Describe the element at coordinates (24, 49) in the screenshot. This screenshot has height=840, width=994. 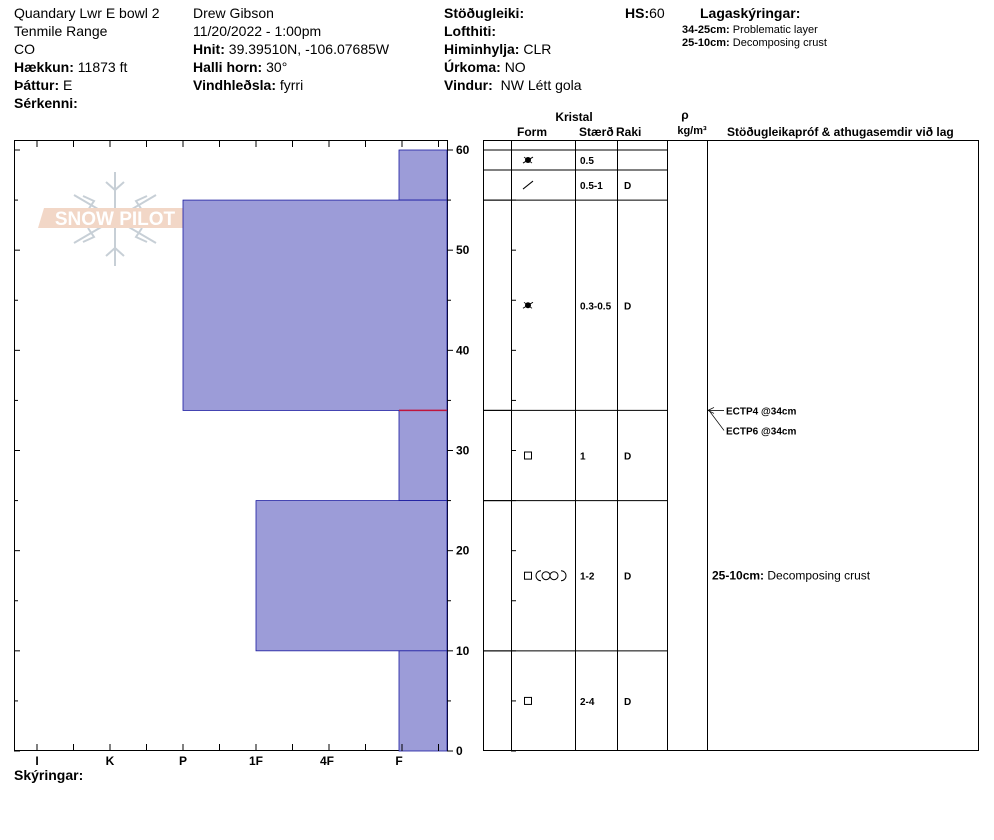
I see `state: CO` at that location.